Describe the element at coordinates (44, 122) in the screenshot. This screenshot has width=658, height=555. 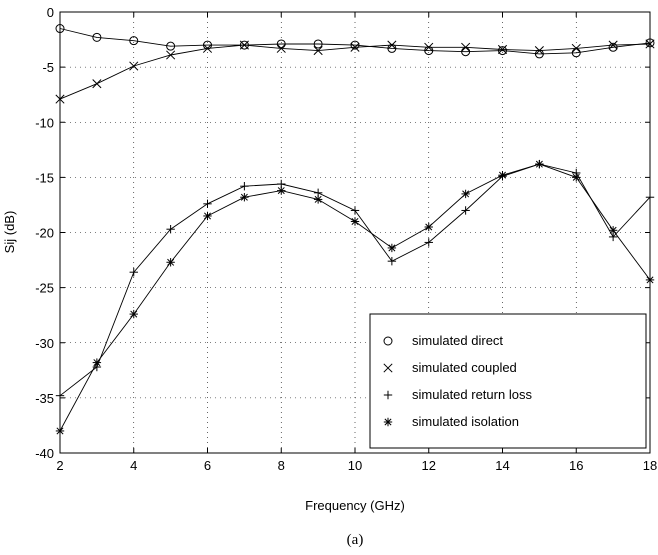
I see `y-tick-label: -10` at that location.